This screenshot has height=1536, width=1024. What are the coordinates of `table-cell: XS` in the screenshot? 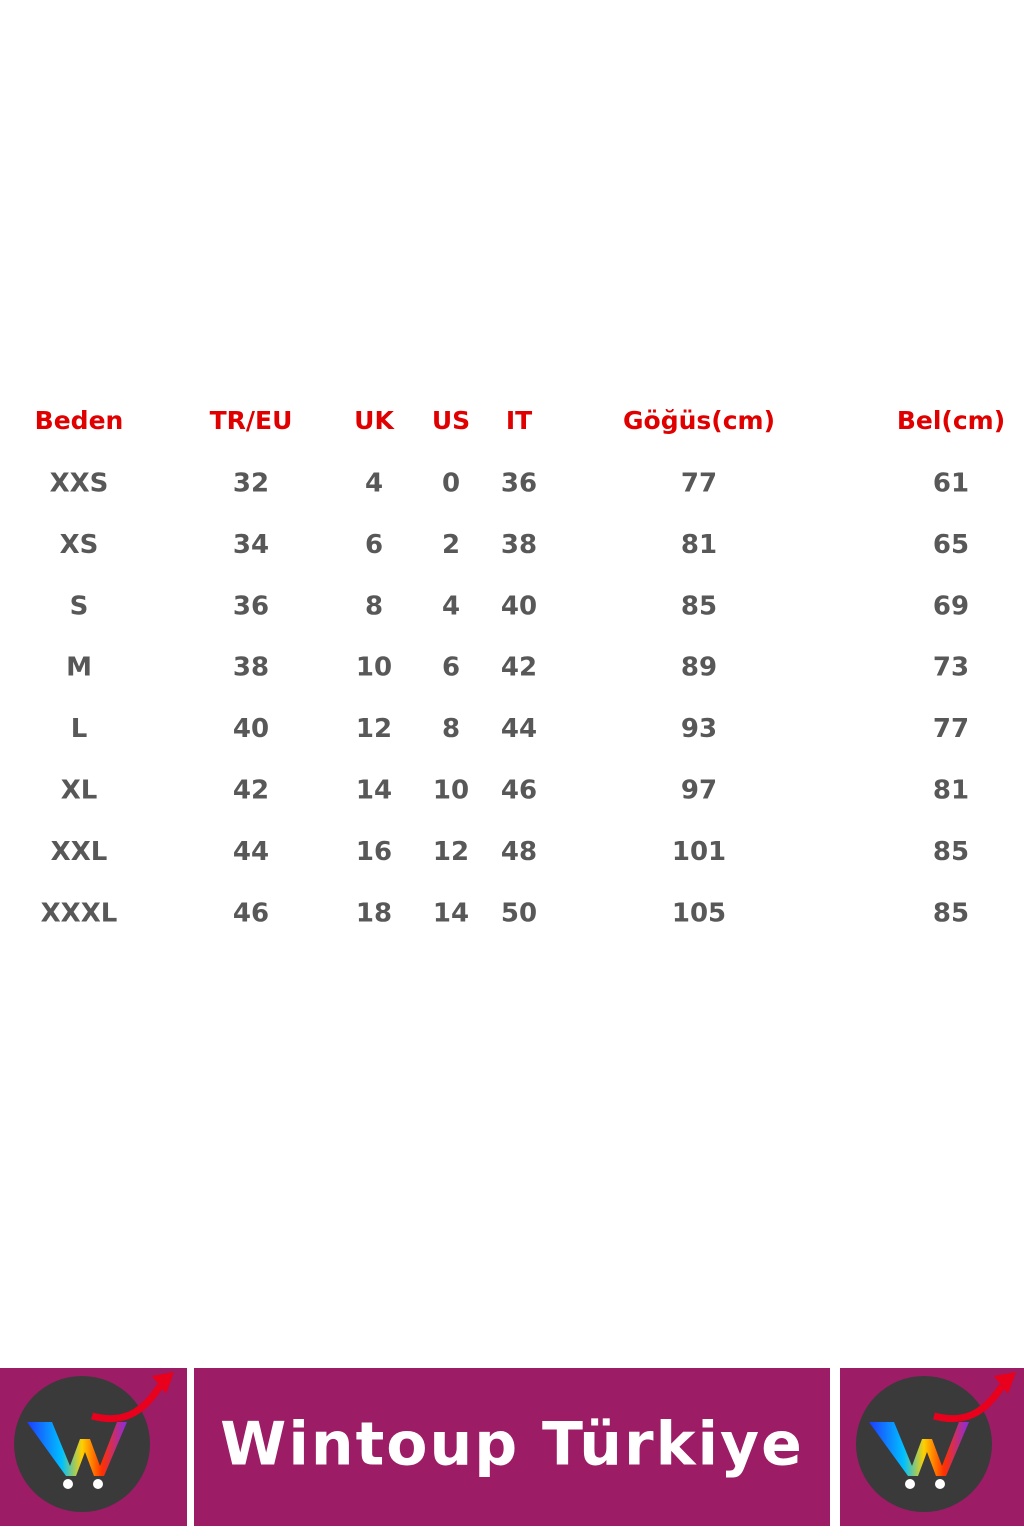 It's located at (79, 545).